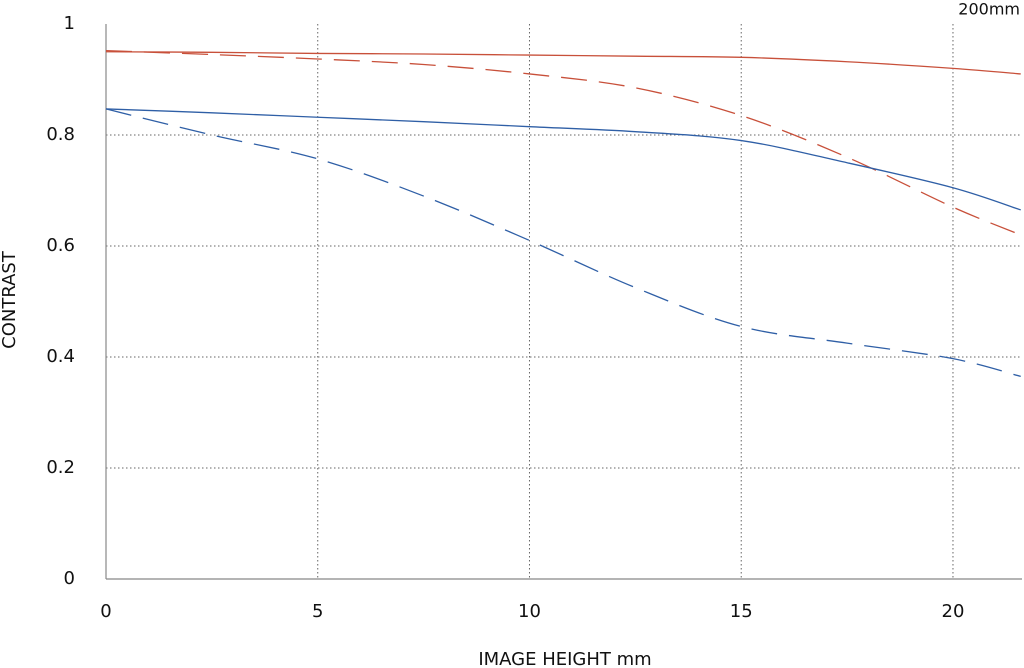  What do you see at coordinates (60, 356) in the screenshot?
I see `y-tick-label: 0.4` at bounding box center [60, 356].